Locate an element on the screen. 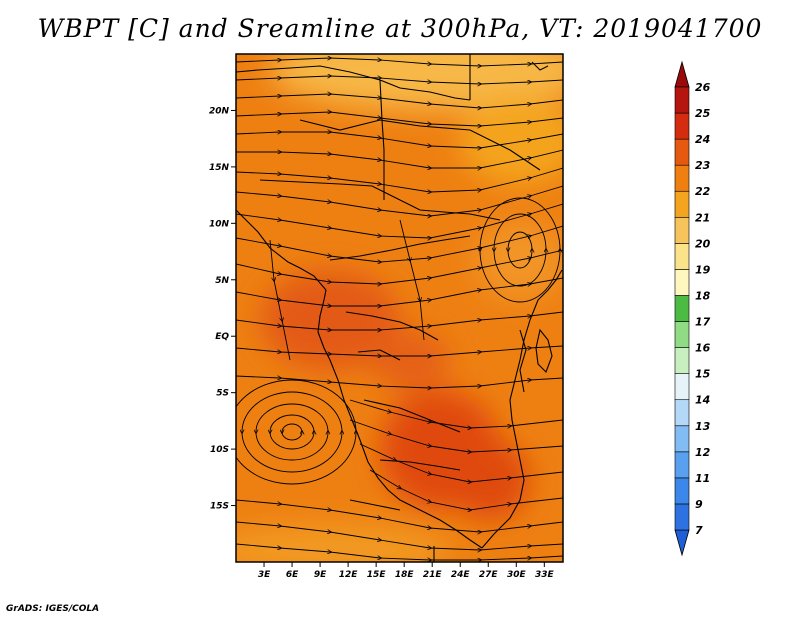  colorbar-label: 14 is located at coordinates (702, 400).